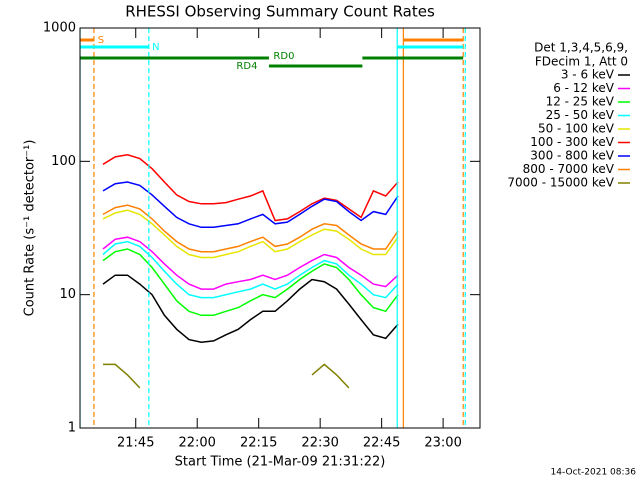 This screenshot has height=480, width=640. Describe the element at coordinates (581, 62) in the screenshot. I see `legend-header: FDecim 1, Att 0` at that location.